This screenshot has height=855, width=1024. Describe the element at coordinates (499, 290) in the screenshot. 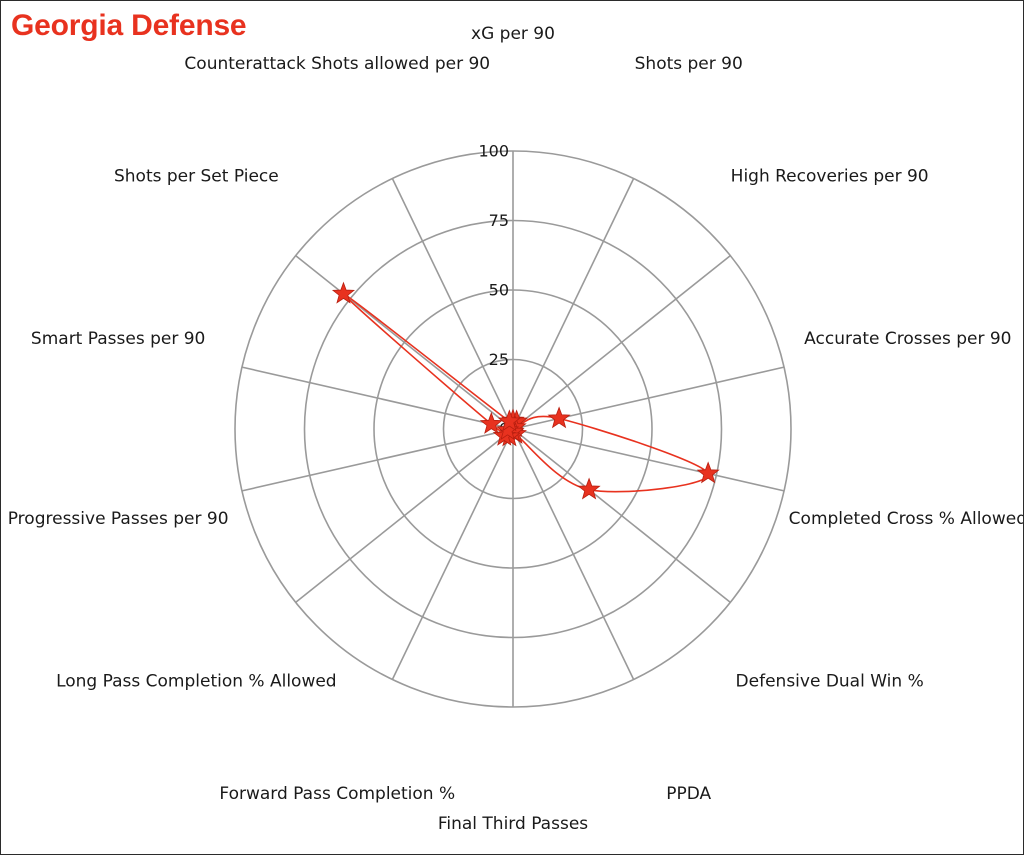

I see `r-tick-label-2: 50` at that location.